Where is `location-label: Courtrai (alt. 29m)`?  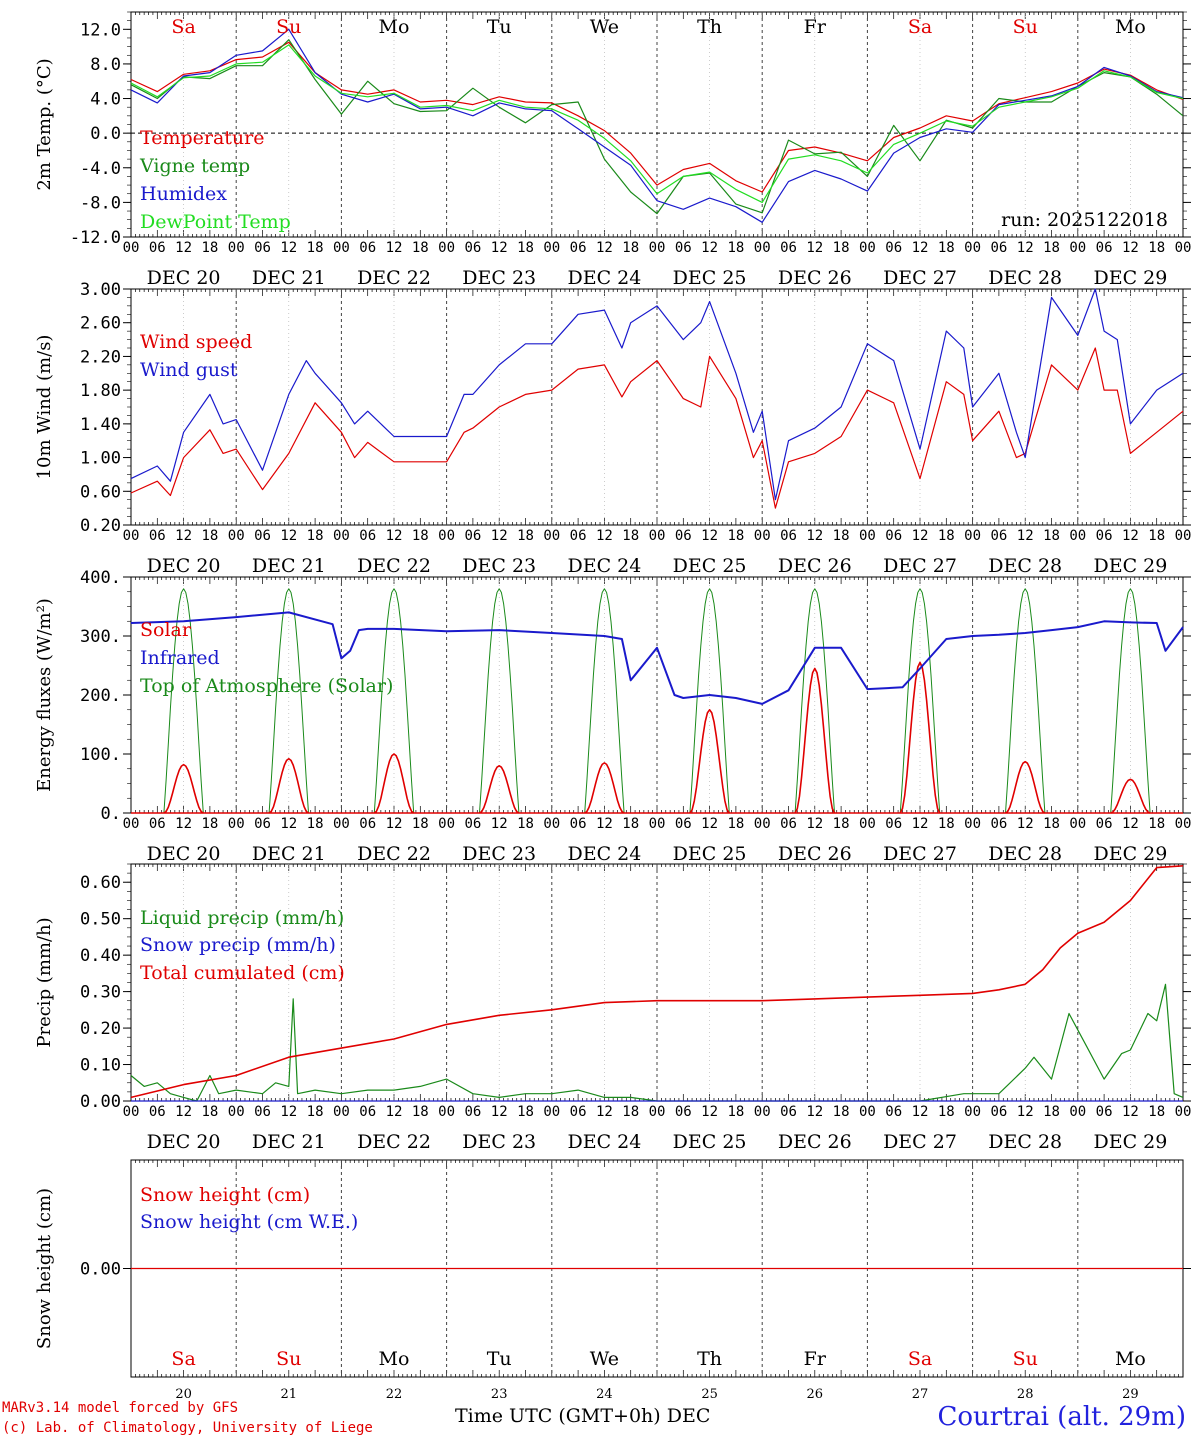
location-label: Courtrai (alt. 29m) is located at coordinates (1062, 1417).